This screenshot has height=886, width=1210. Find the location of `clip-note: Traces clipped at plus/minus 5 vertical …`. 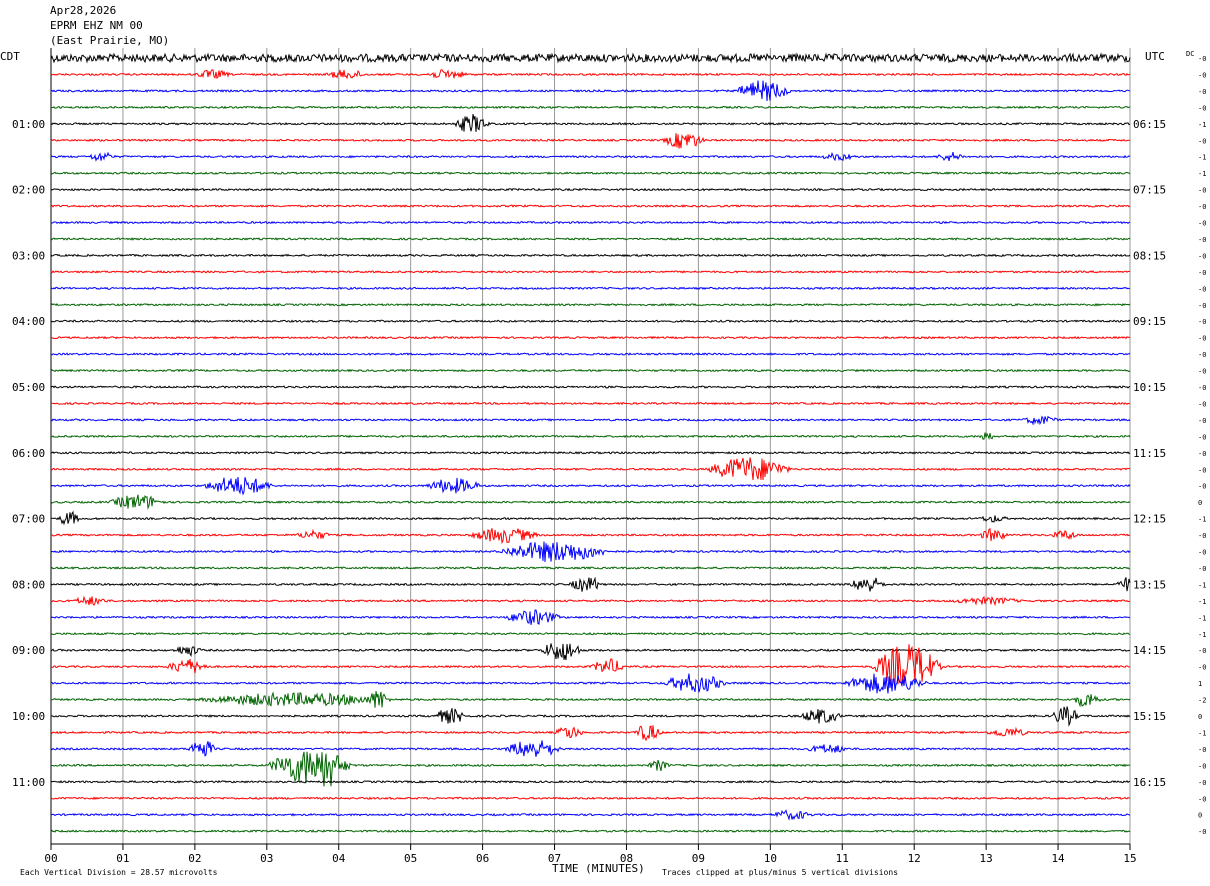

clip-note: Traces clipped at plus/minus 5 vertical … is located at coordinates (780, 872).